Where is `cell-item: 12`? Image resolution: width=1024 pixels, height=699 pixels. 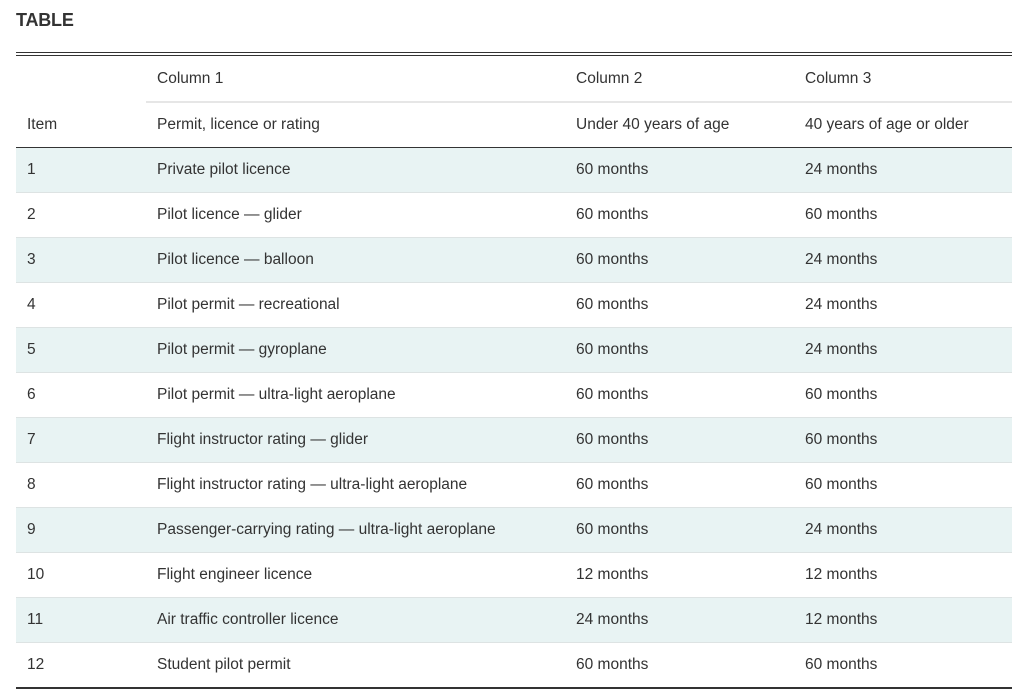 cell-item: 12 is located at coordinates (36, 664).